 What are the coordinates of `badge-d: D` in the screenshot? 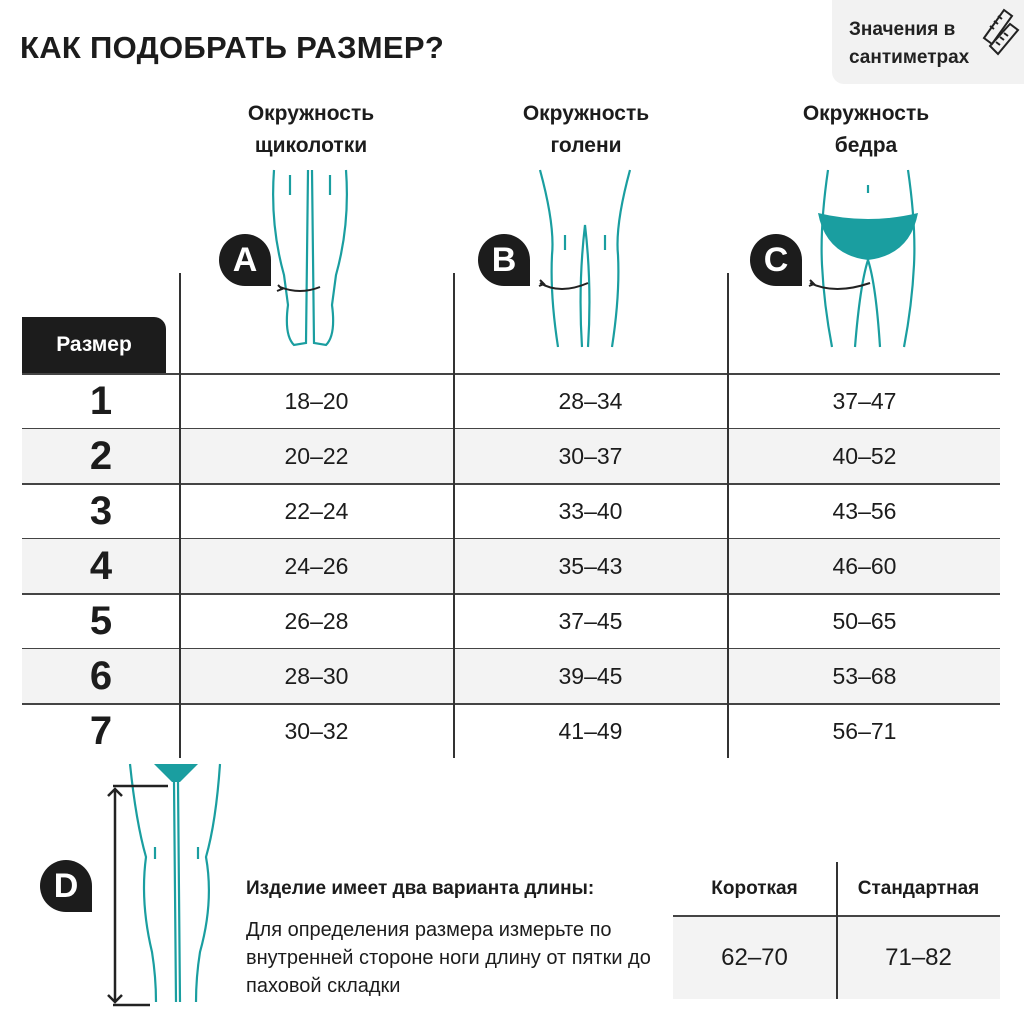 It's located at (66, 886).